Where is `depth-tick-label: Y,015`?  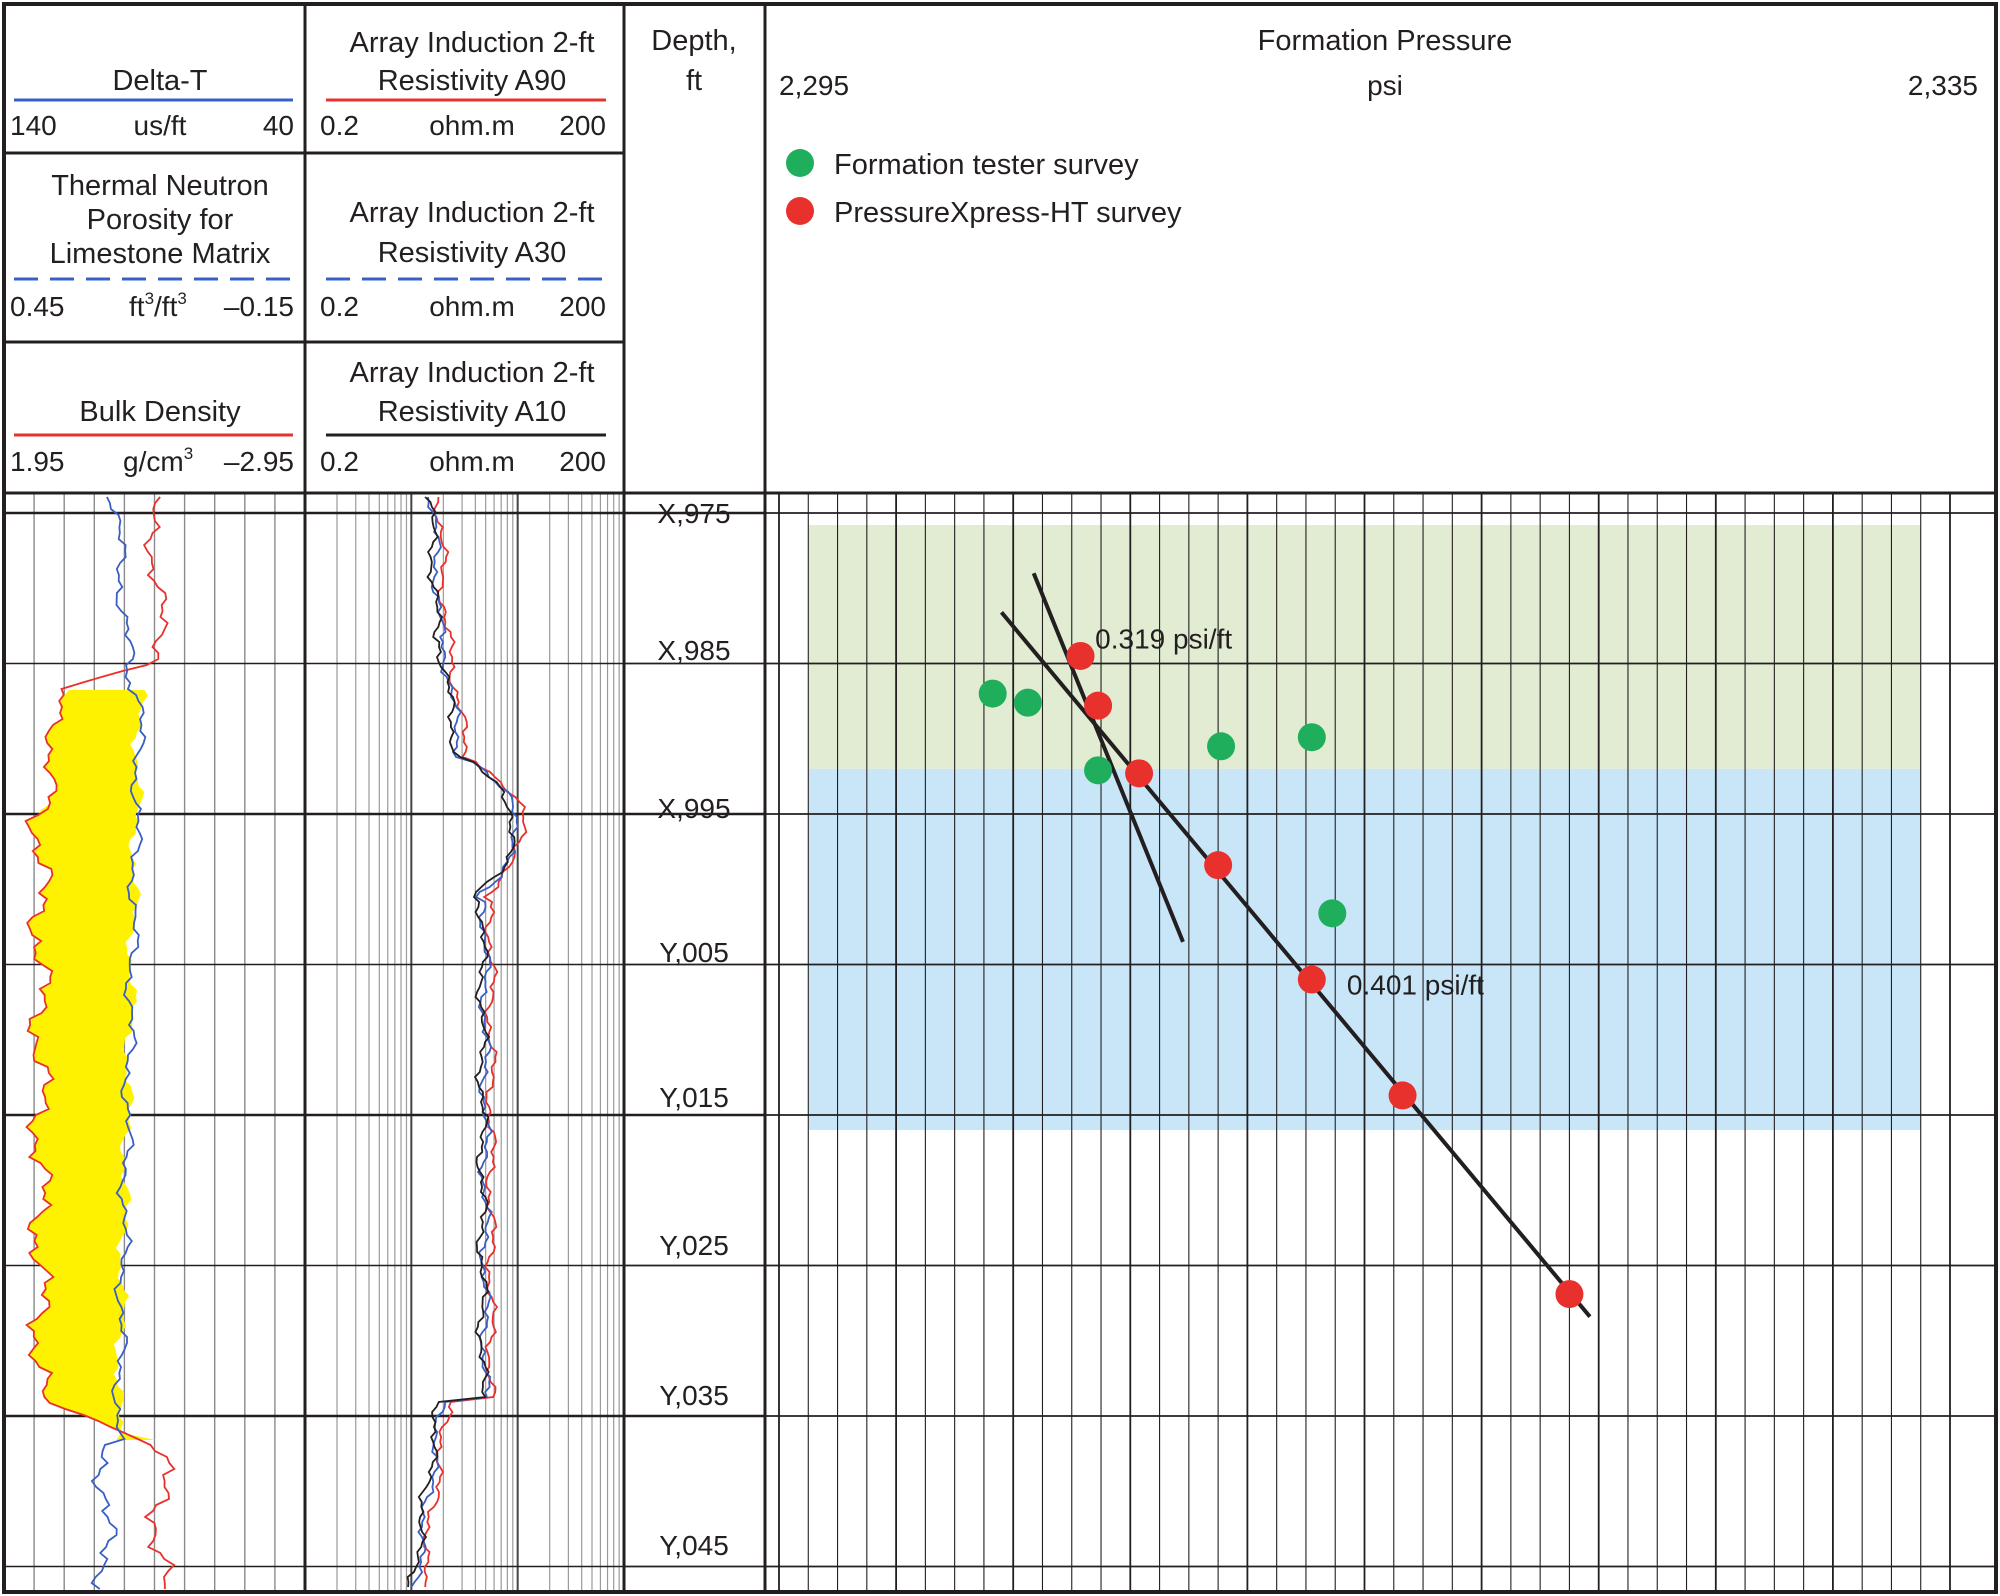
depth-tick-label: Y,015 is located at coordinates (694, 1097).